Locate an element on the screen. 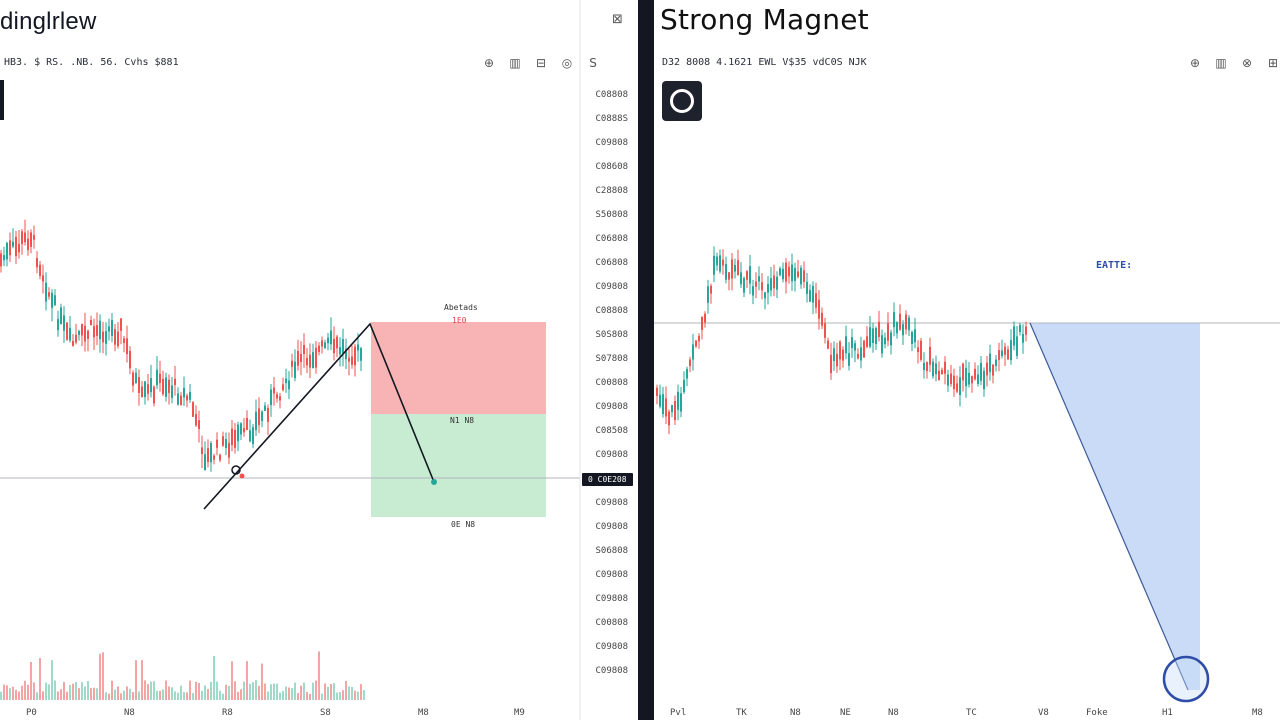  layout-icon: ⊟ is located at coordinates (541, 63).